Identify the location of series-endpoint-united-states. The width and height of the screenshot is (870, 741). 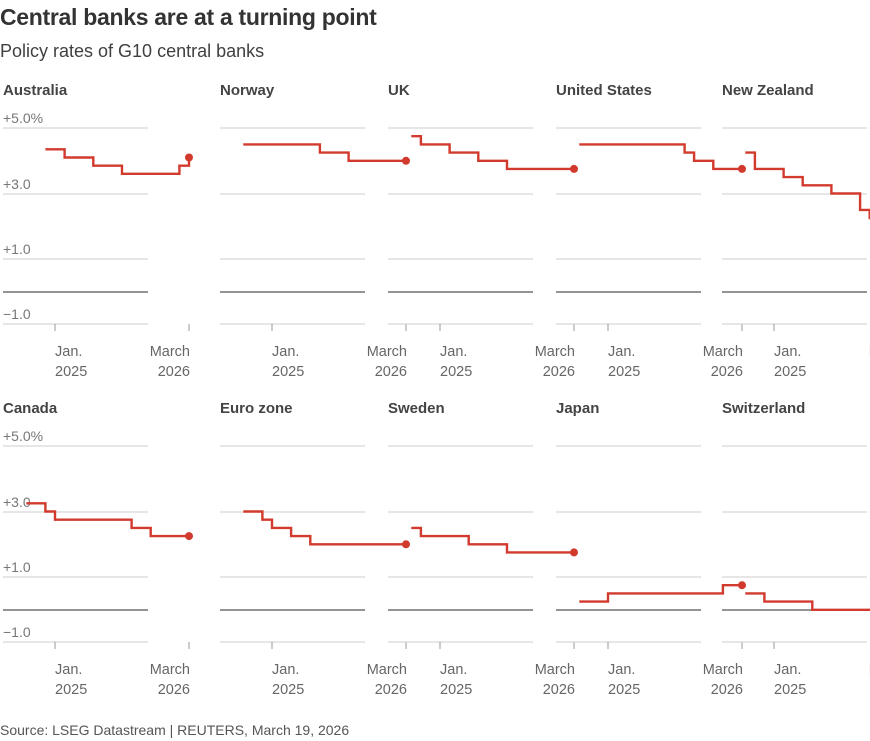
(742, 168).